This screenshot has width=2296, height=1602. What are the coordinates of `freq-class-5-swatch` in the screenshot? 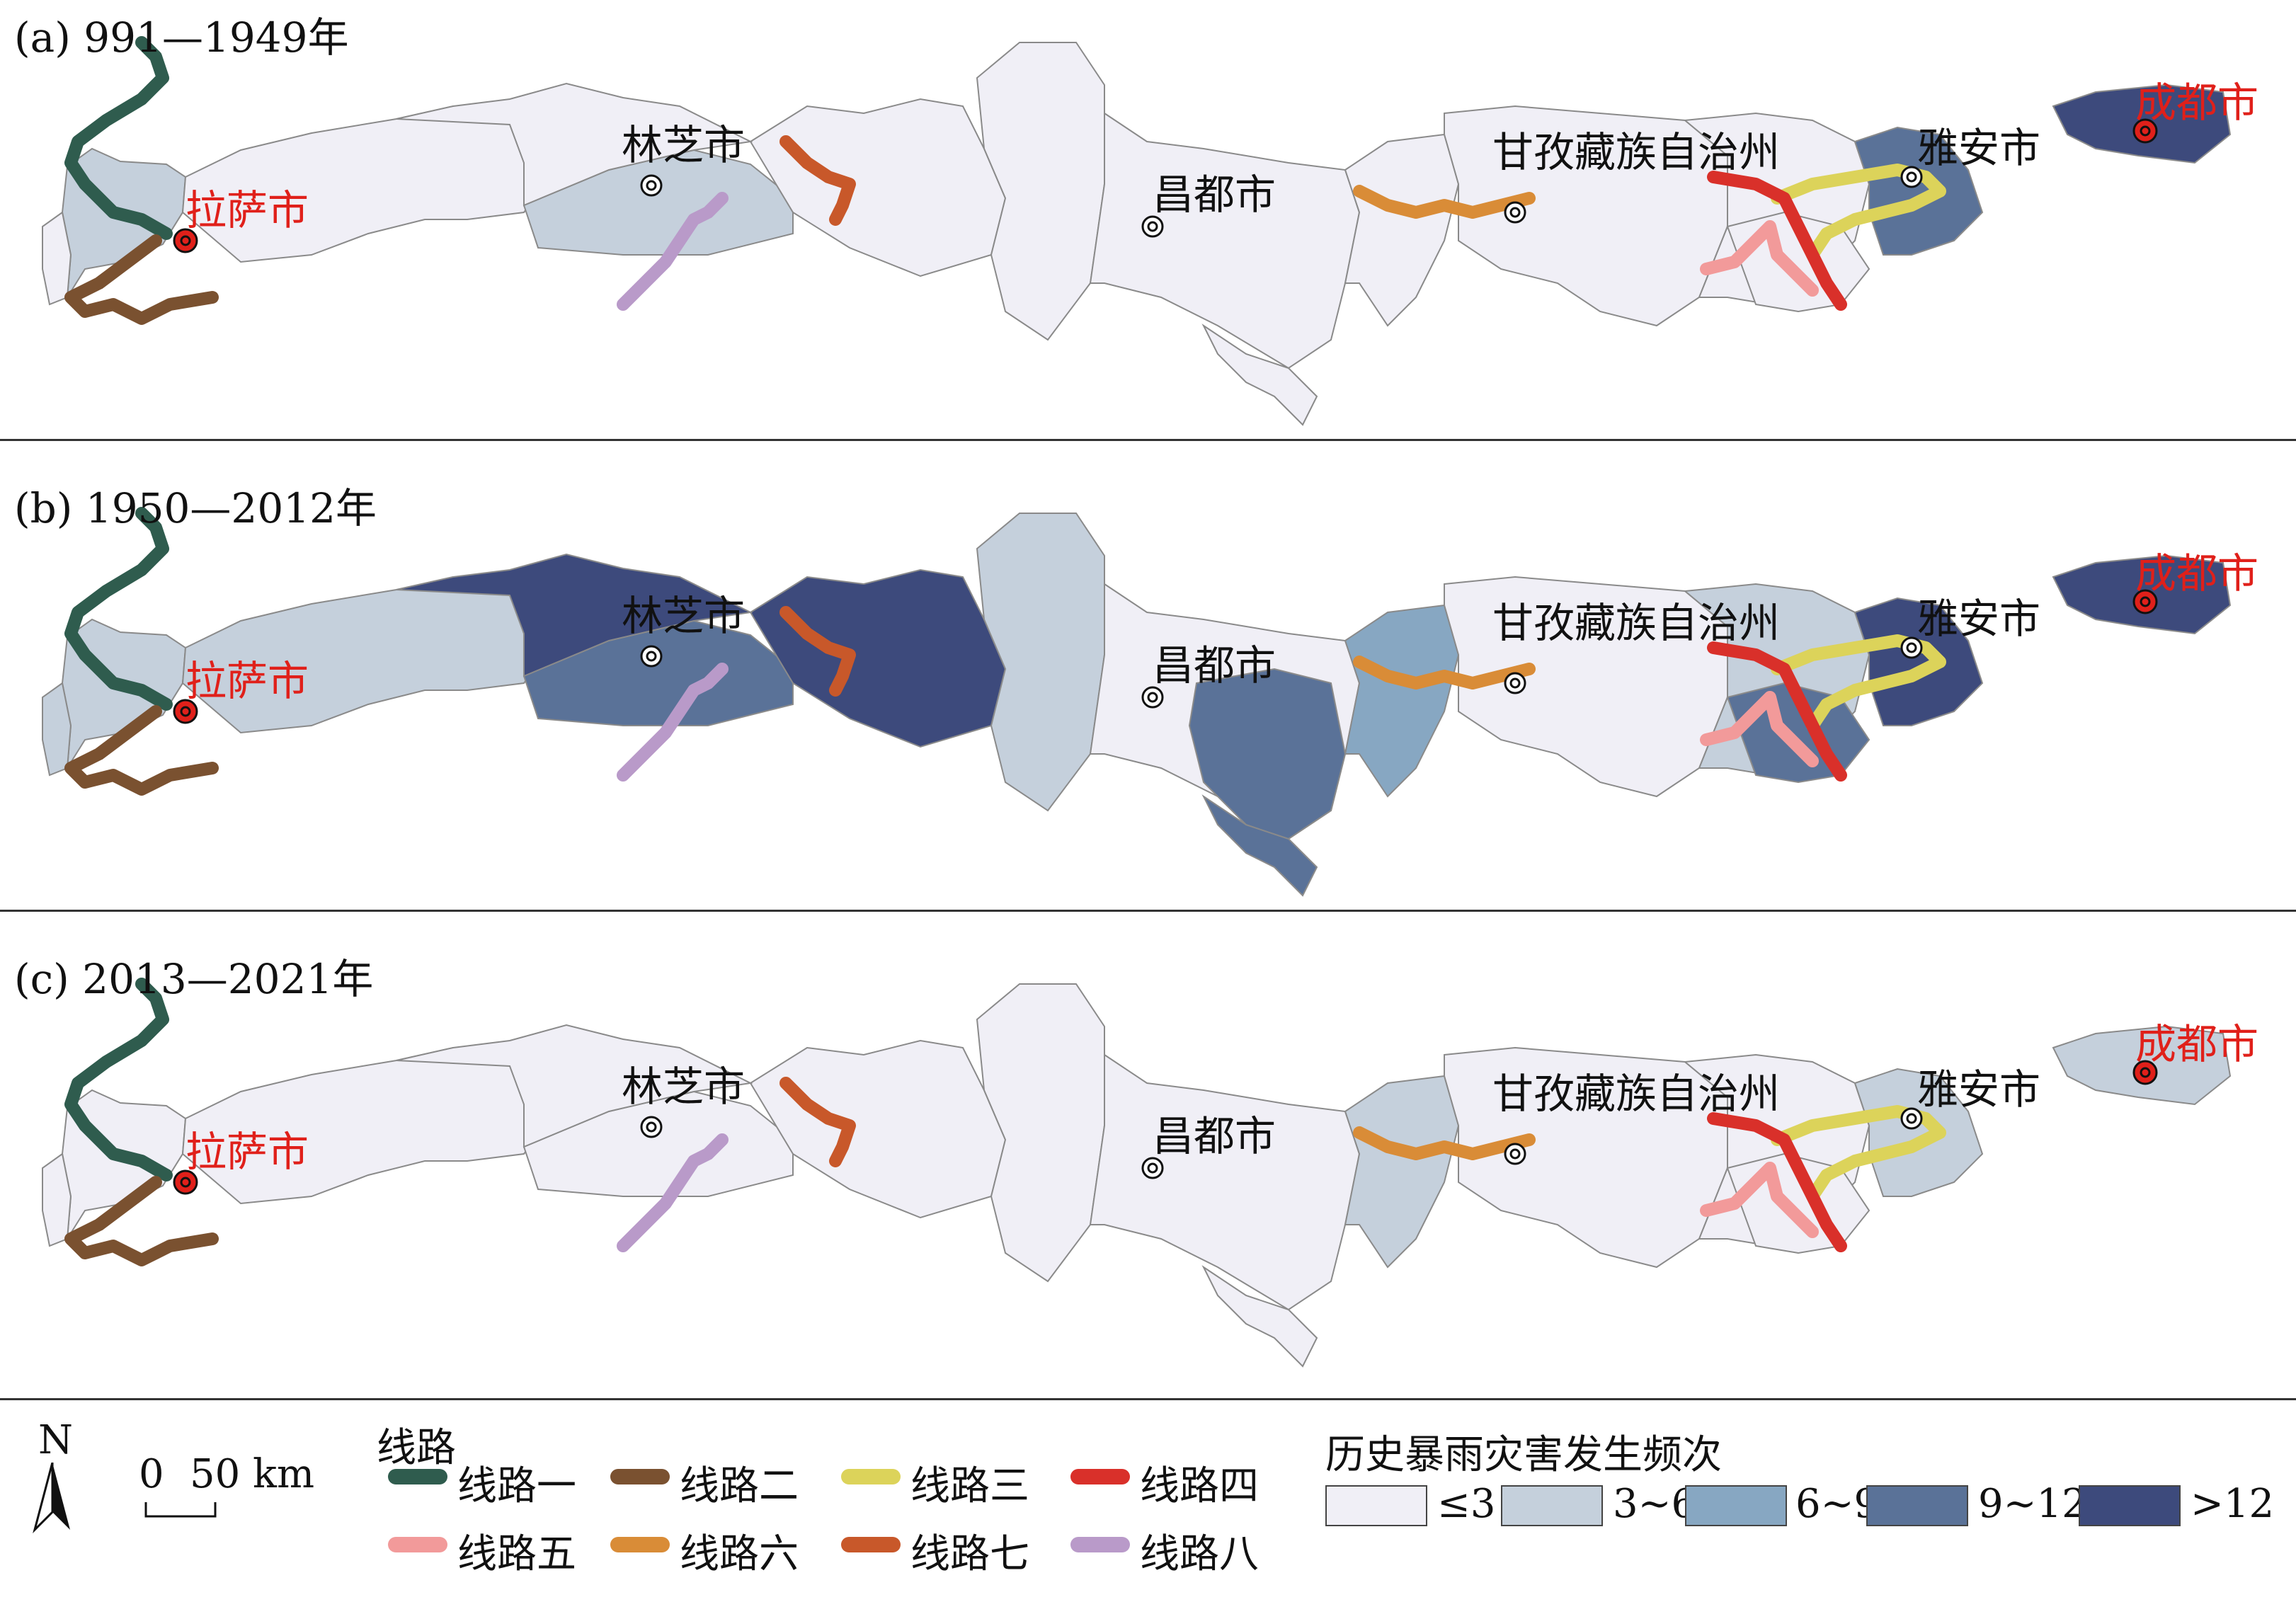 It's located at (2130, 1505).